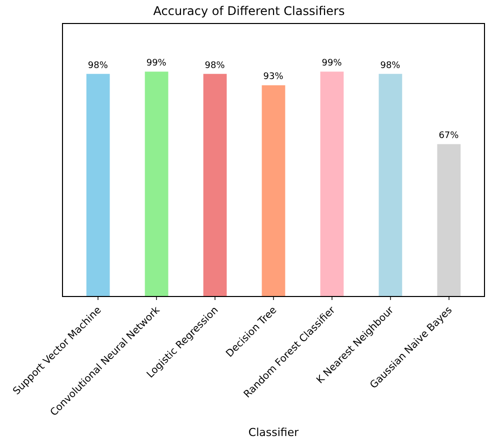  What do you see at coordinates (449, 136) in the screenshot?
I see `data-label: 67%` at bounding box center [449, 136].